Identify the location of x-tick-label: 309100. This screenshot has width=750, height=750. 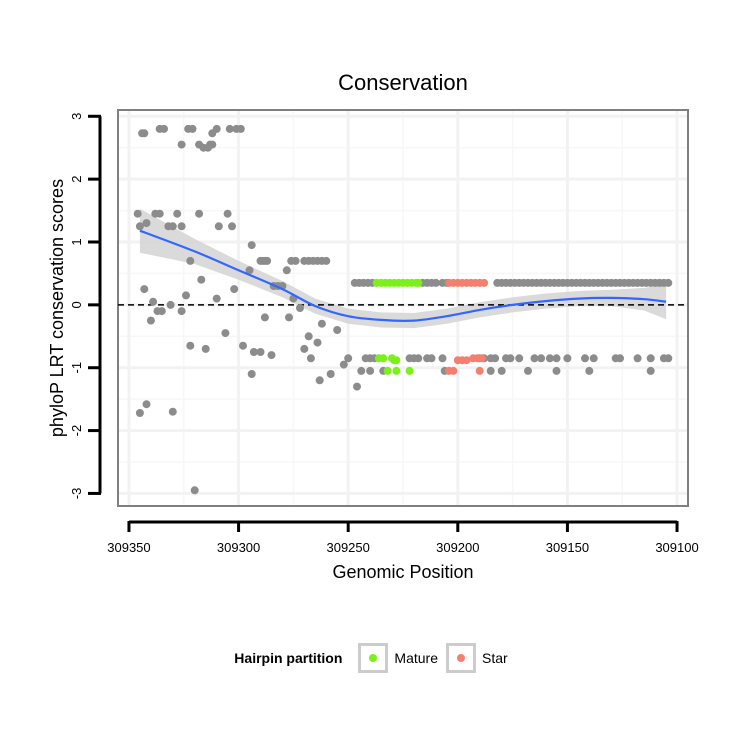
(676, 547).